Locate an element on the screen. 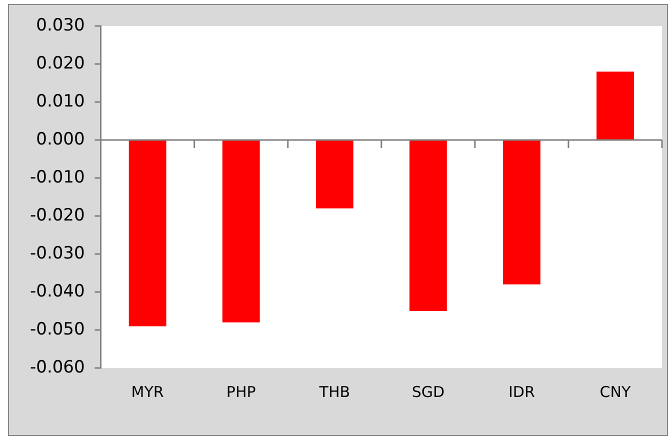 Image resolution: width=670 pixels, height=438 pixels. y-tick-label: -0.050 is located at coordinates (57, 329).